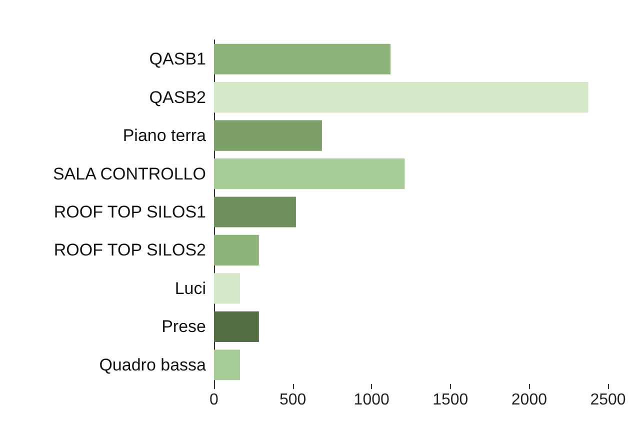 The image size is (644, 446). What do you see at coordinates (450, 400) in the screenshot?
I see `x-tick-label: 1500` at bounding box center [450, 400].